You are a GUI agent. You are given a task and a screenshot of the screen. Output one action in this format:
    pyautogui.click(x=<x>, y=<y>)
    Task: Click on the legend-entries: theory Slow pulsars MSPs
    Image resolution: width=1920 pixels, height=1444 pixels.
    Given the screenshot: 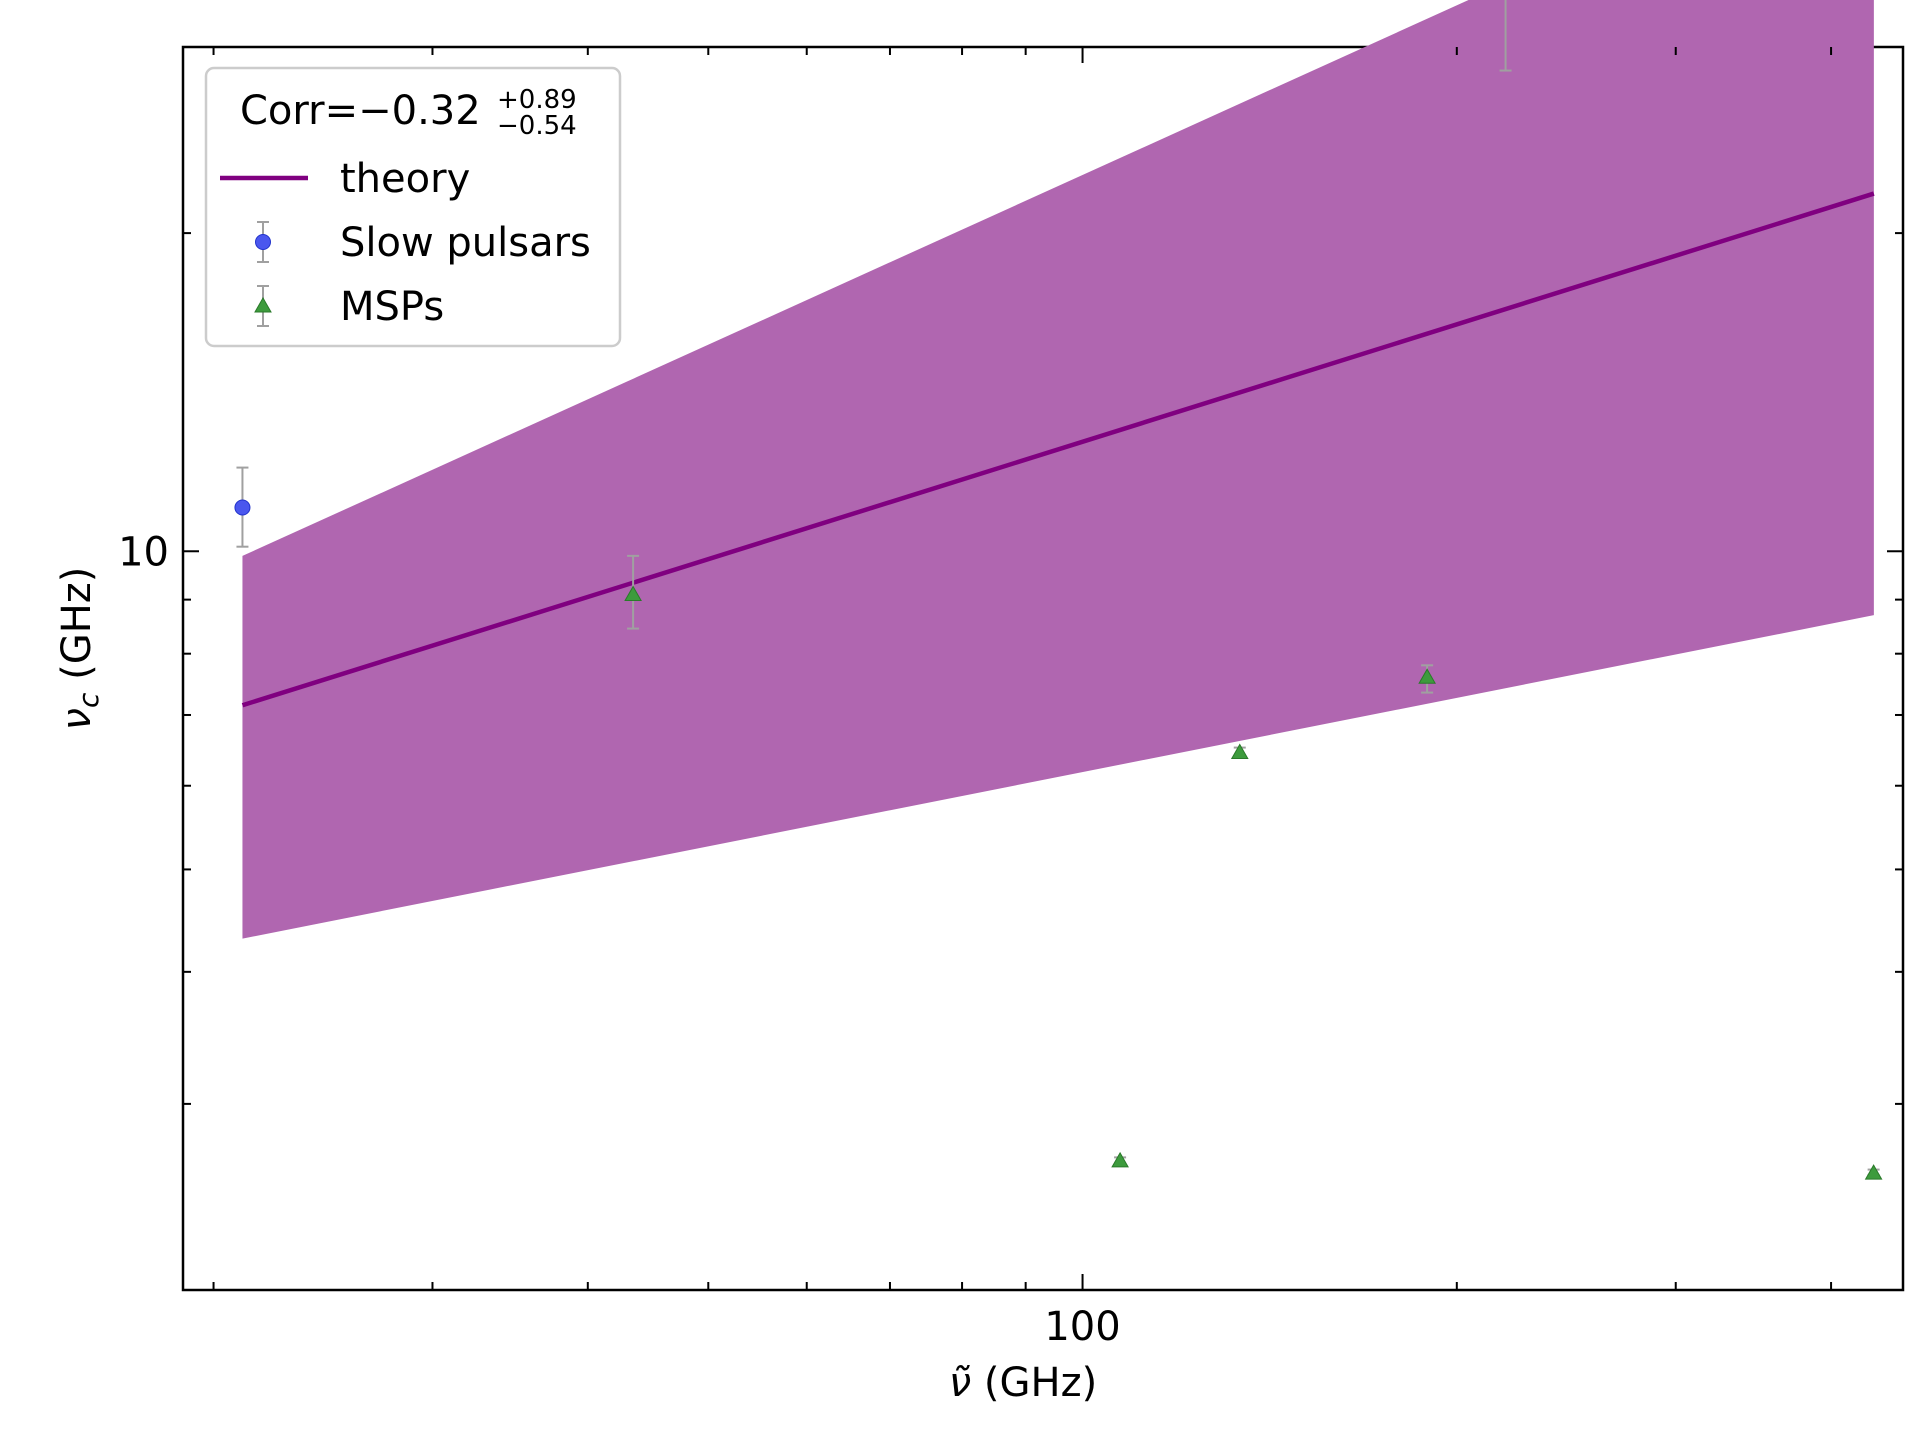 What is the action you would take?
    pyautogui.click(x=405, y=243)
    